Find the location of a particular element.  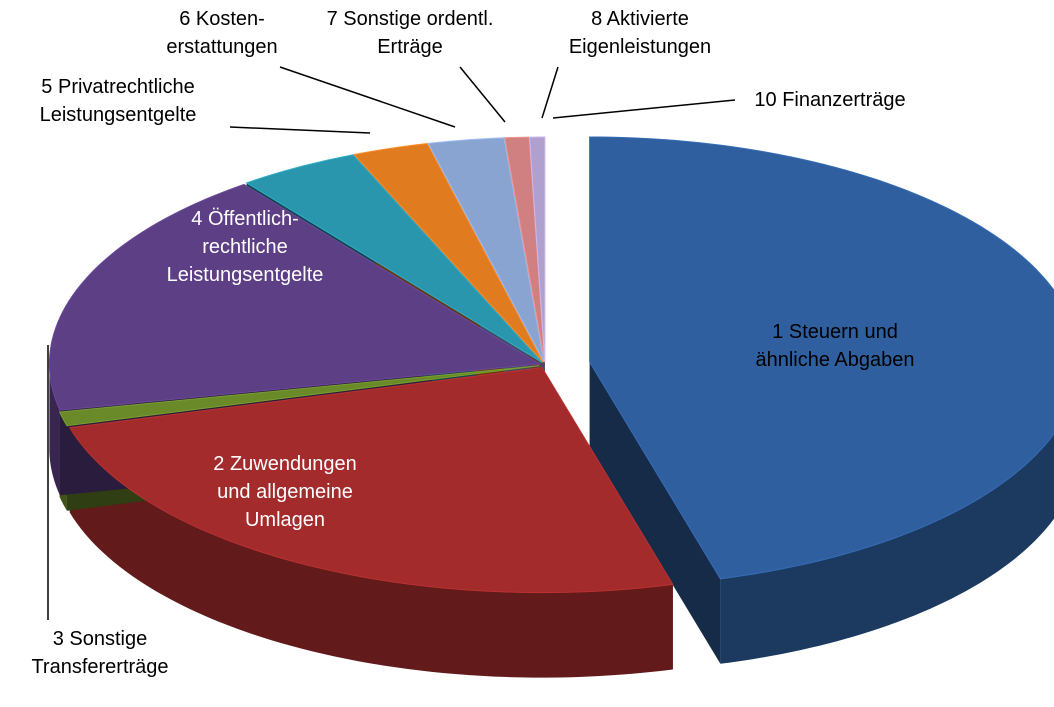

slice-label: 10 Finanzerträge is located at coordinates (829, 100).